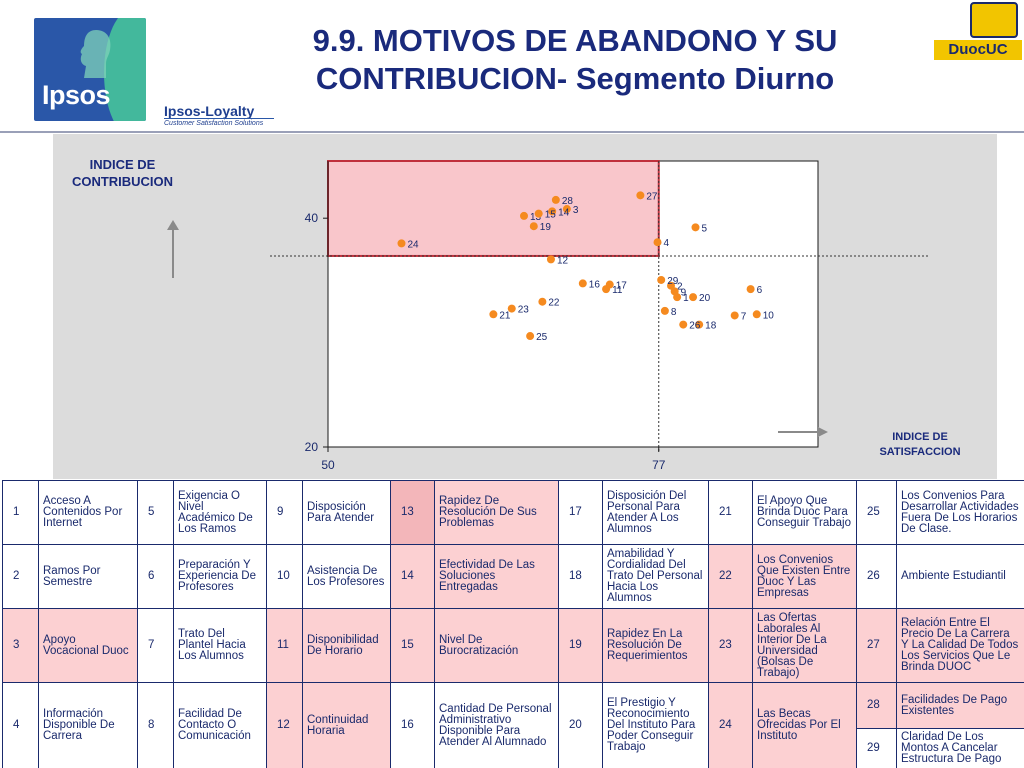 The height and width of the screenshot is (768, 1024). I want to click on data-point-label: 1, so click(686, 298).